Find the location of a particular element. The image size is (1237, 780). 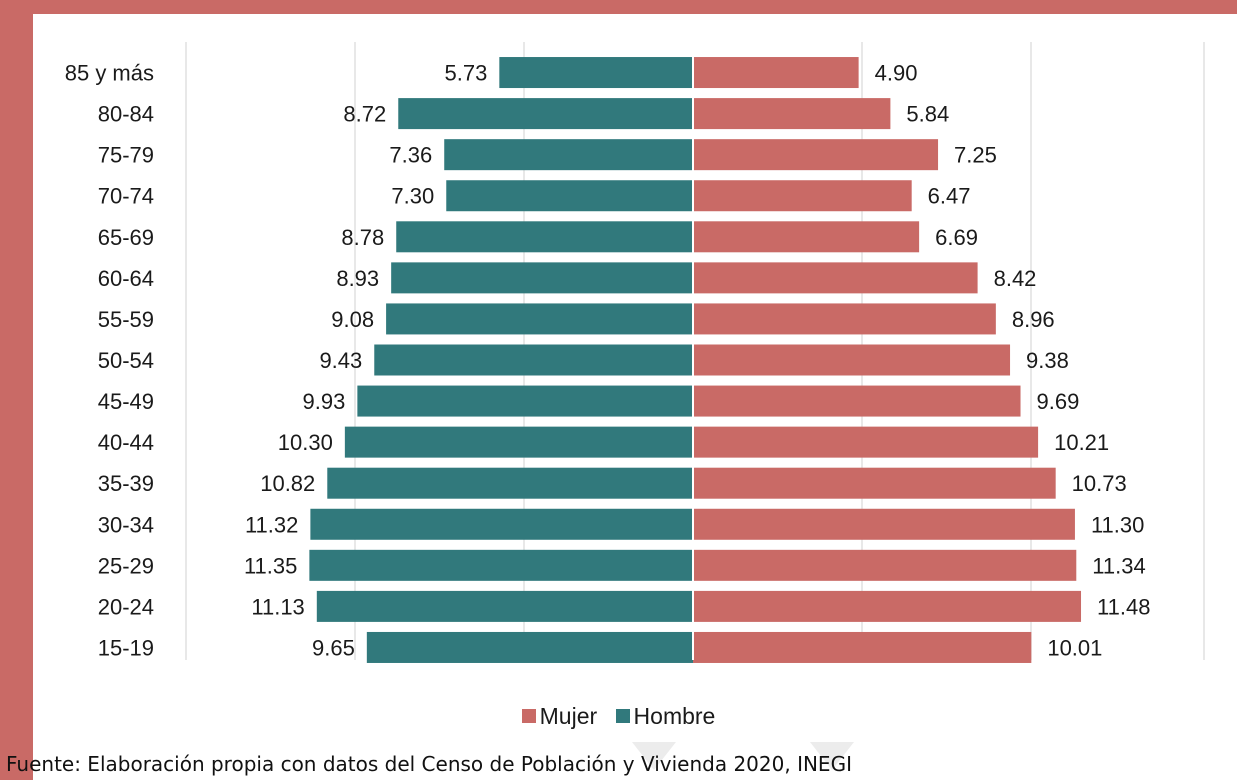

data-label-hombre: 9.93 is located at coordinates (324, 401).